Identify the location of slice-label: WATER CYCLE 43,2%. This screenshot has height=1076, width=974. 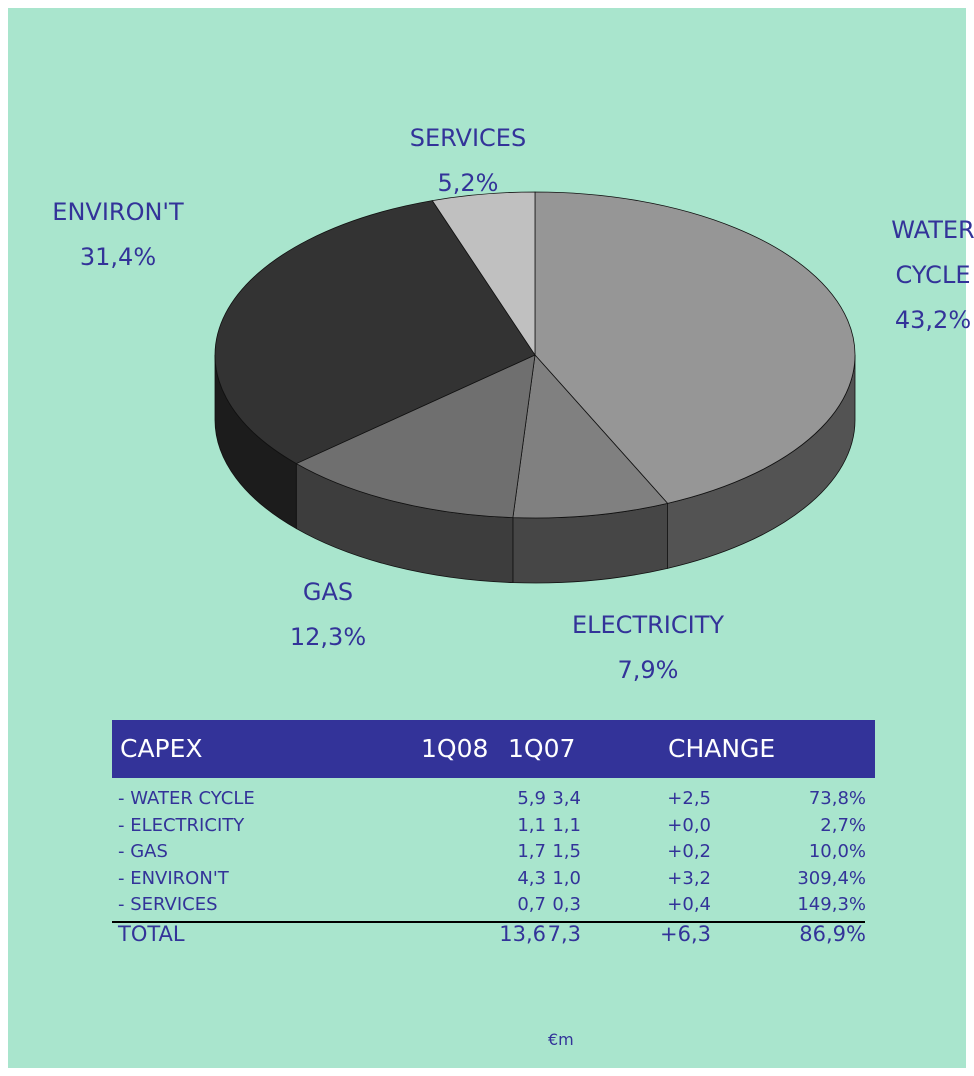
(921, 275).